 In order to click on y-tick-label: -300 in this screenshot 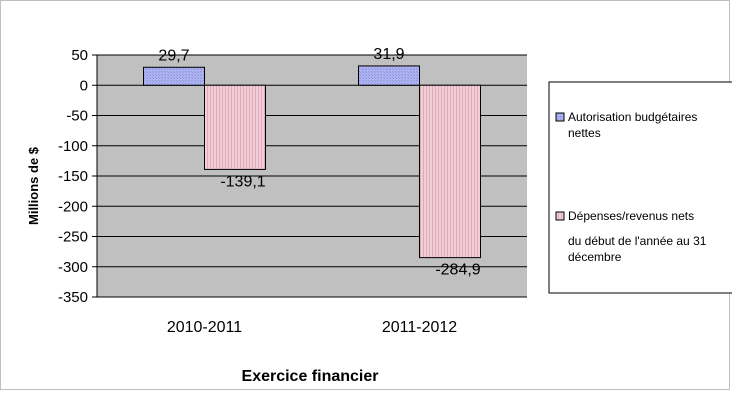, I will do `click(73, 267)`.